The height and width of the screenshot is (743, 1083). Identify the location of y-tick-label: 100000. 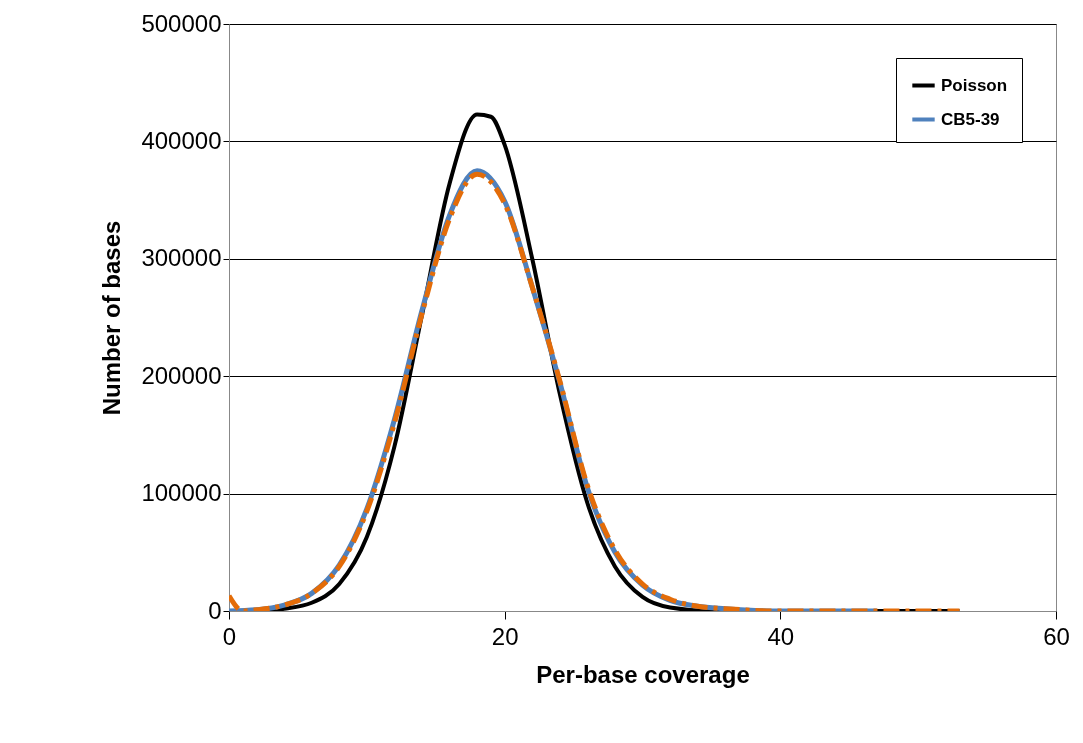
(181, 493).